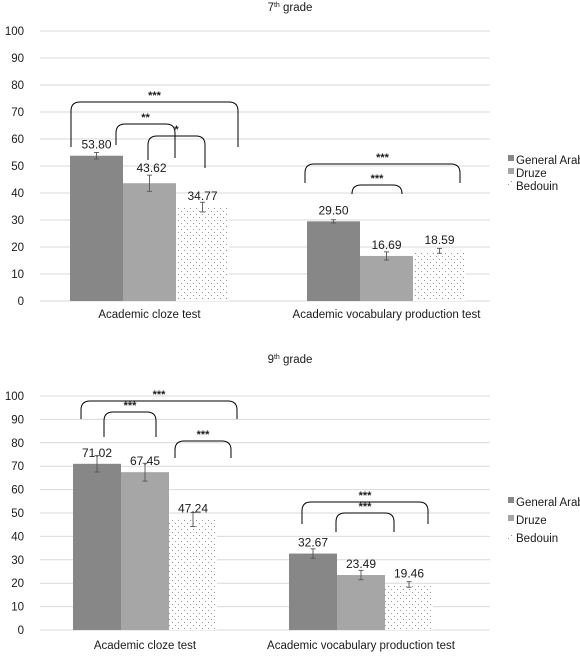 This screenshot has height=658, width=580. I want to click on data-label: 16.69, so click(386, 245).